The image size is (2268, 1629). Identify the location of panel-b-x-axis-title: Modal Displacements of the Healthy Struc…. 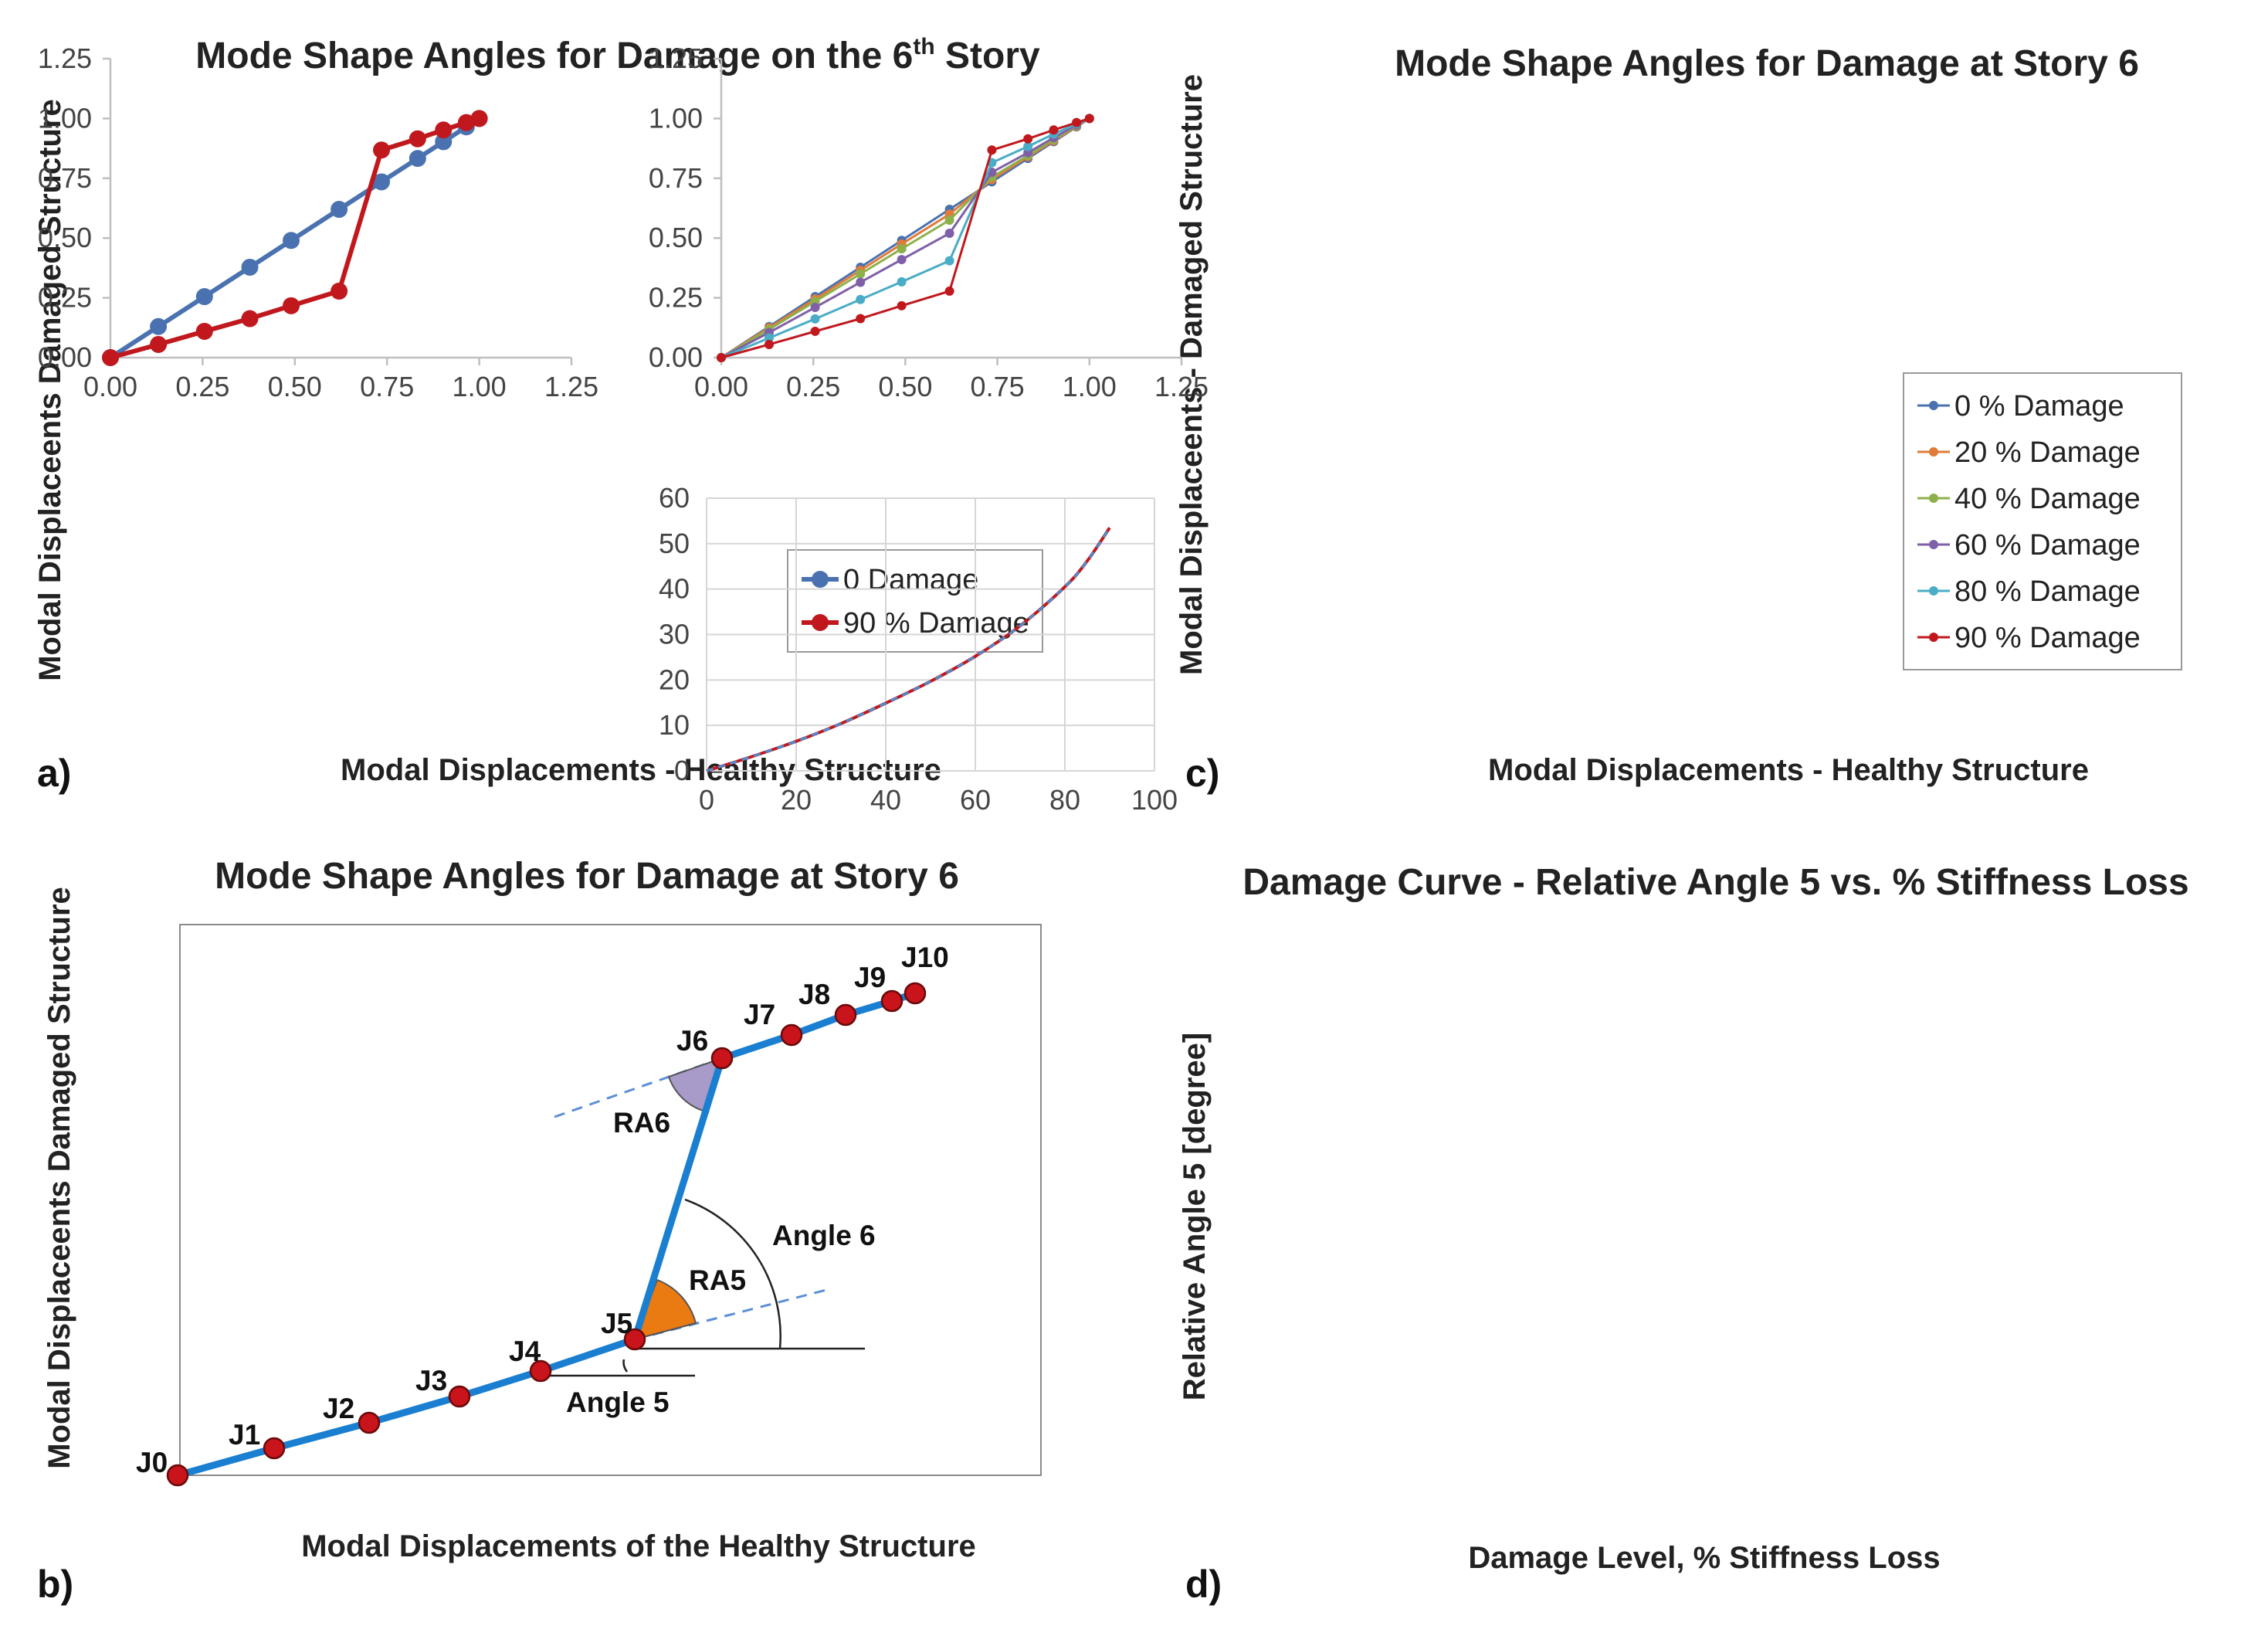
(638, 1546).